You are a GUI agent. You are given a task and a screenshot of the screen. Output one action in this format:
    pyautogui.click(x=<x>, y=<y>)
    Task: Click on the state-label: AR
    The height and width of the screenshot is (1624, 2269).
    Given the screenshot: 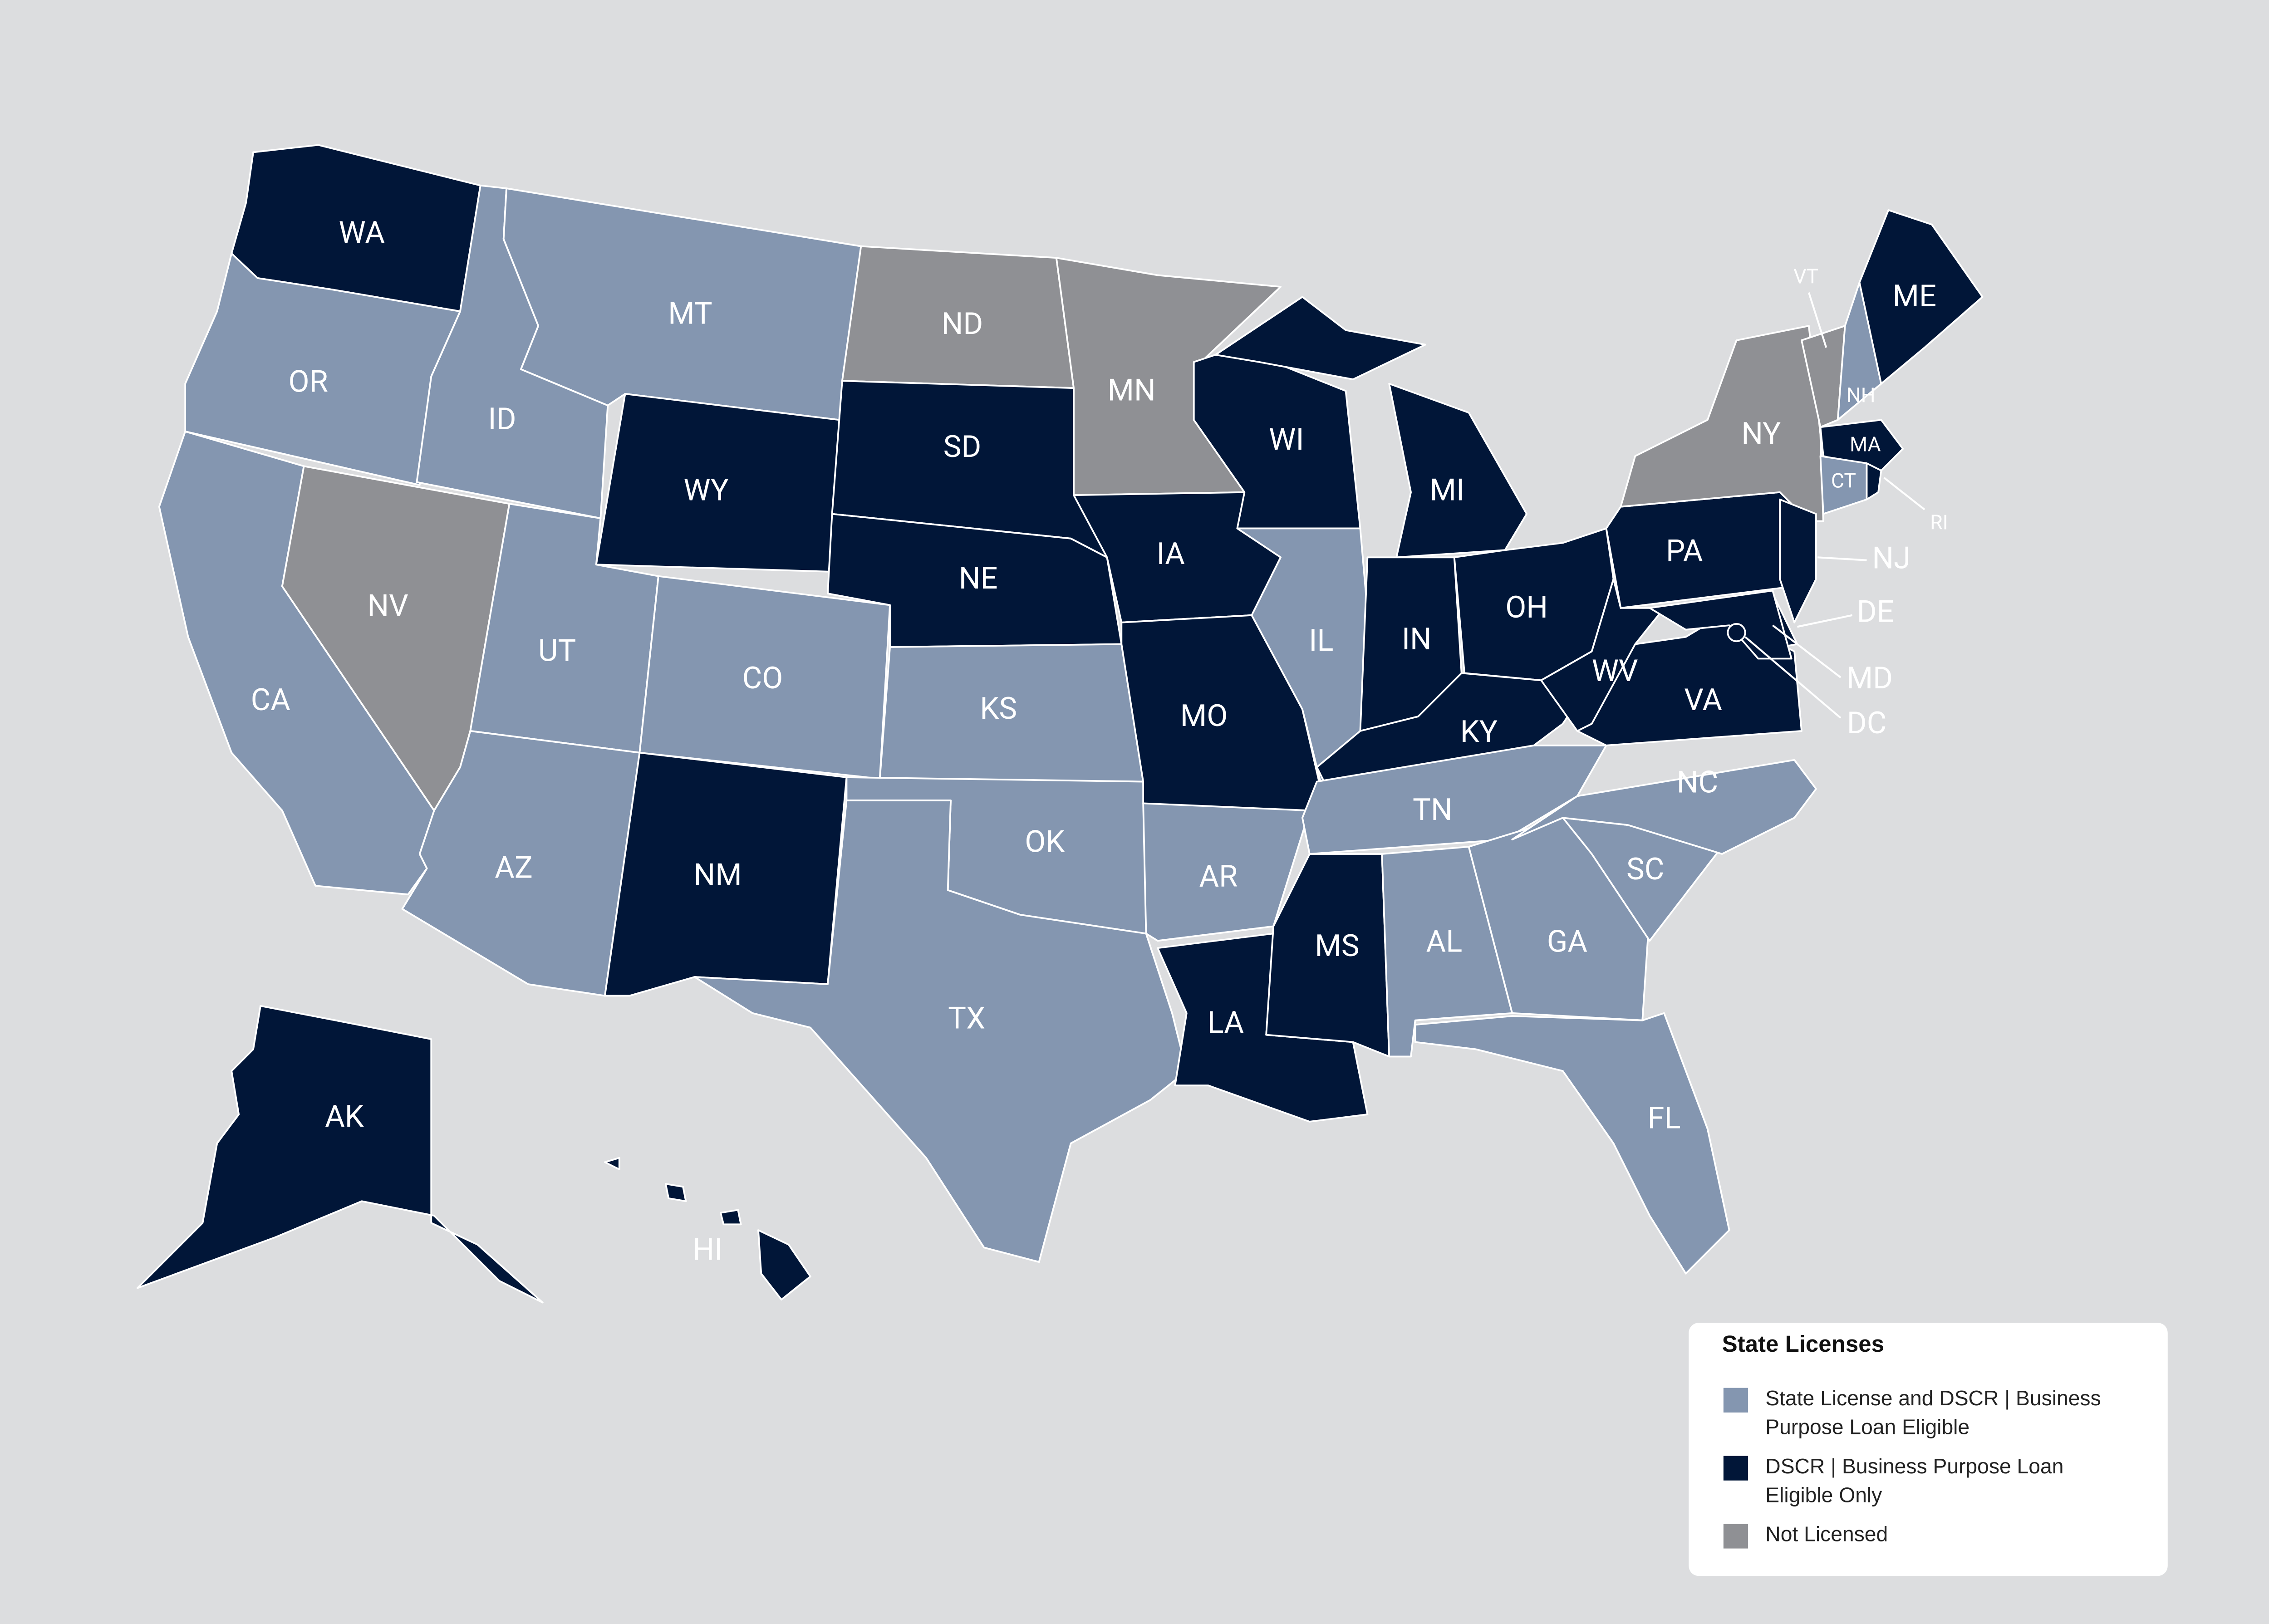 What is the action you would take?
    pyautogui.click(x=1218, y=876)
    